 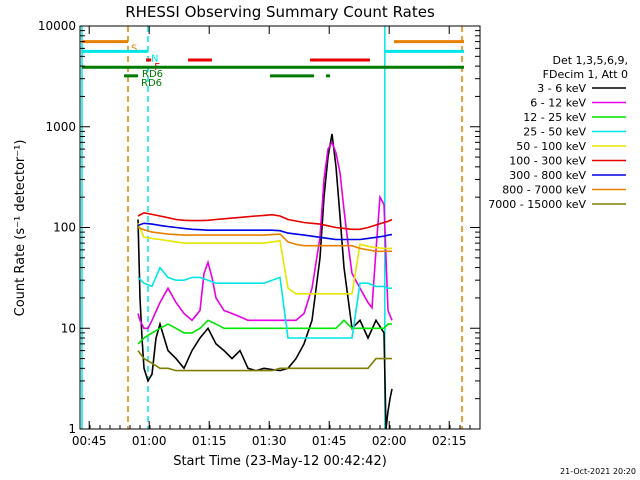 What do you see at coordinates (558, 103) in the screenshot?
I see `legend-label-6-12-kev: 6 - 12 keV` at bounding box center [558, 103].